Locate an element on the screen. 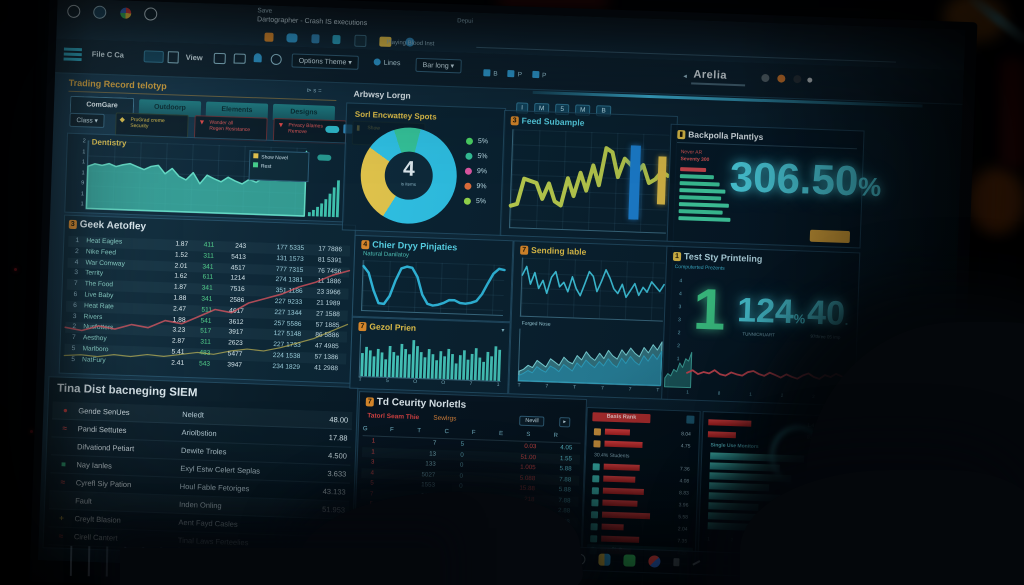 This screenshot has width=1024, height=585. axis-tick-label: O is located at coordinates (443, 383).